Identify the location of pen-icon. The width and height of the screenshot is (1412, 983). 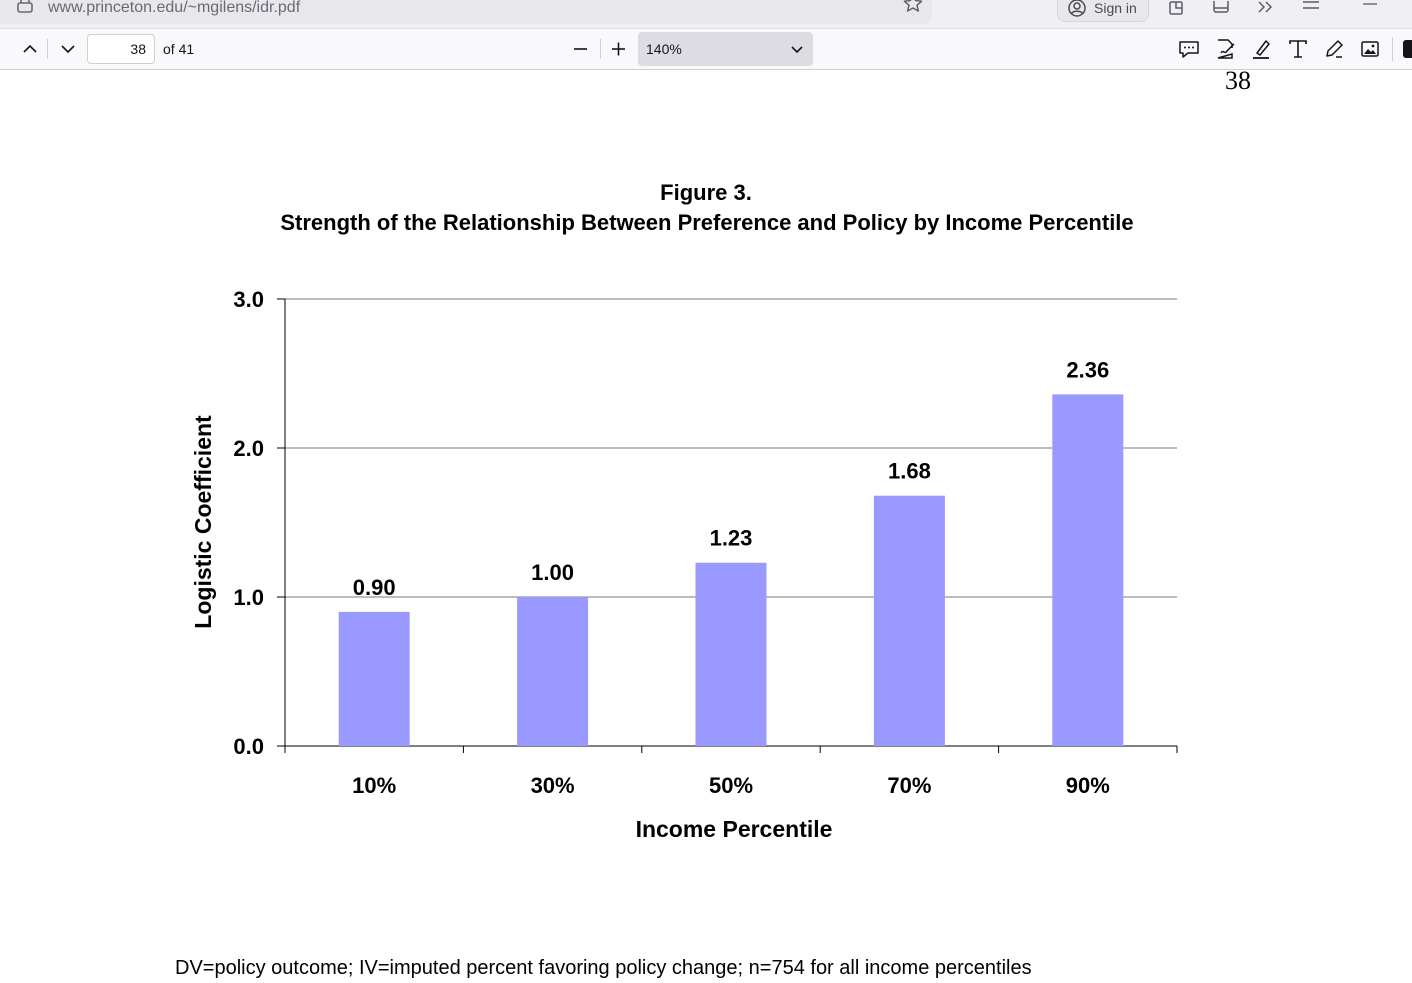
(1334, 49).